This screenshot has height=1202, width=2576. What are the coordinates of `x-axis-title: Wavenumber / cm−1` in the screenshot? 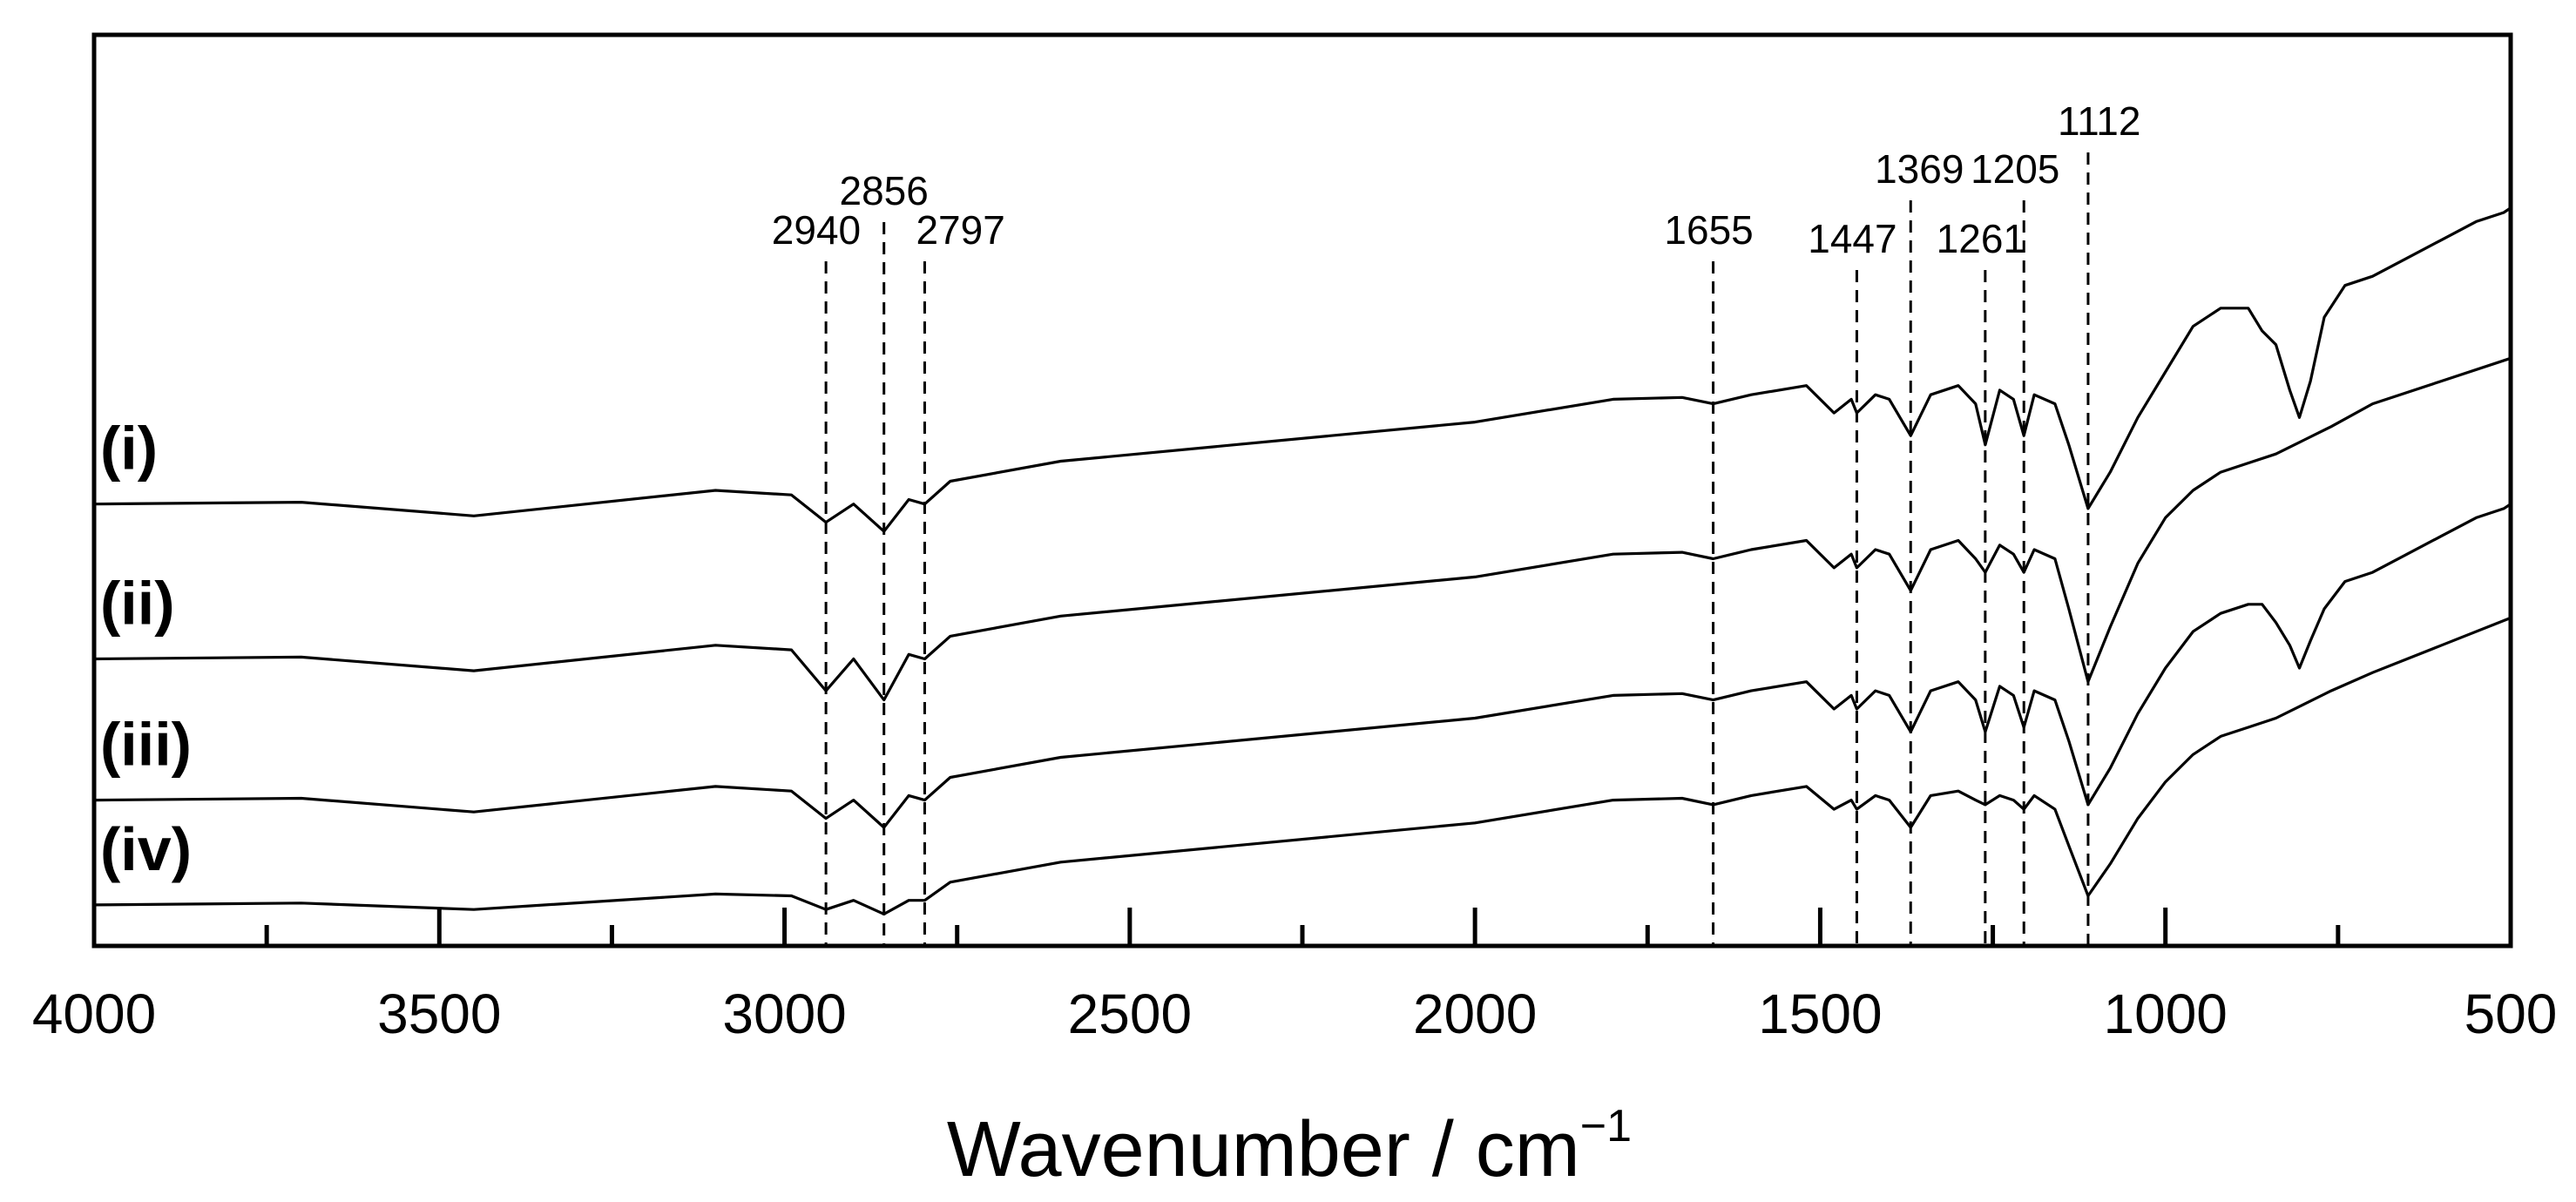 It's located at (1289, 1147).